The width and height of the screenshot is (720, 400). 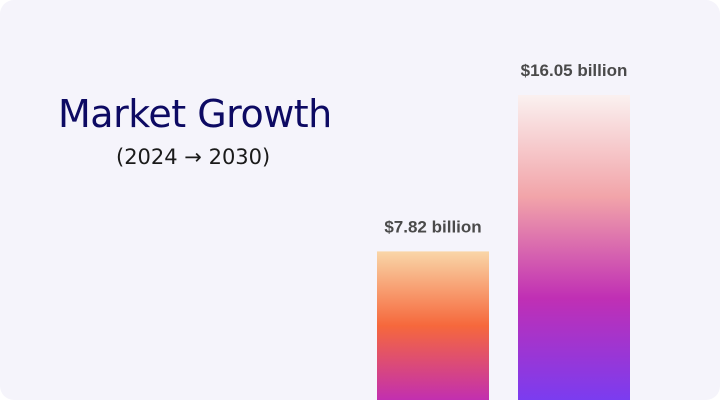 What do you see at coordinates (433, 325) in the screenshot?
I see `bar-2024` at bounding box center [433, 325].